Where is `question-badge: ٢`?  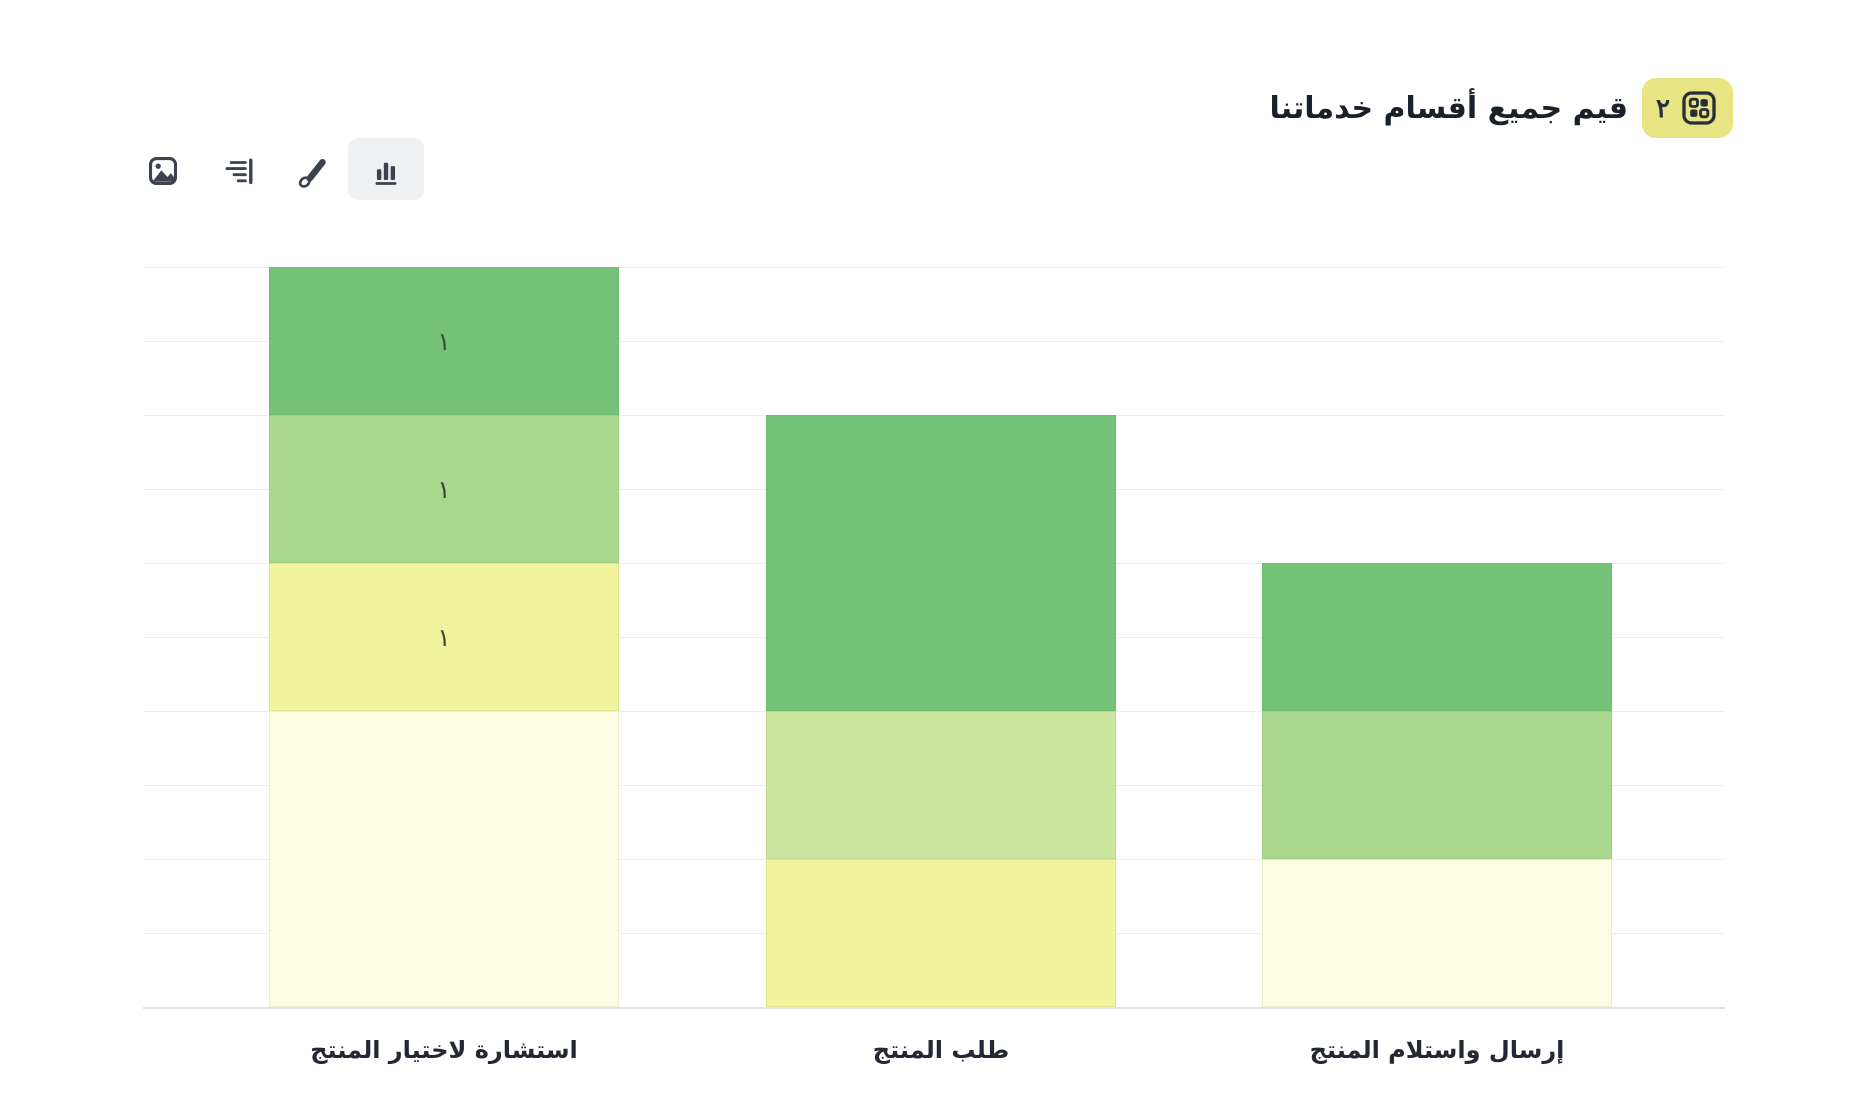
question-badge: ٢ is located at coordinates (1687, 108).